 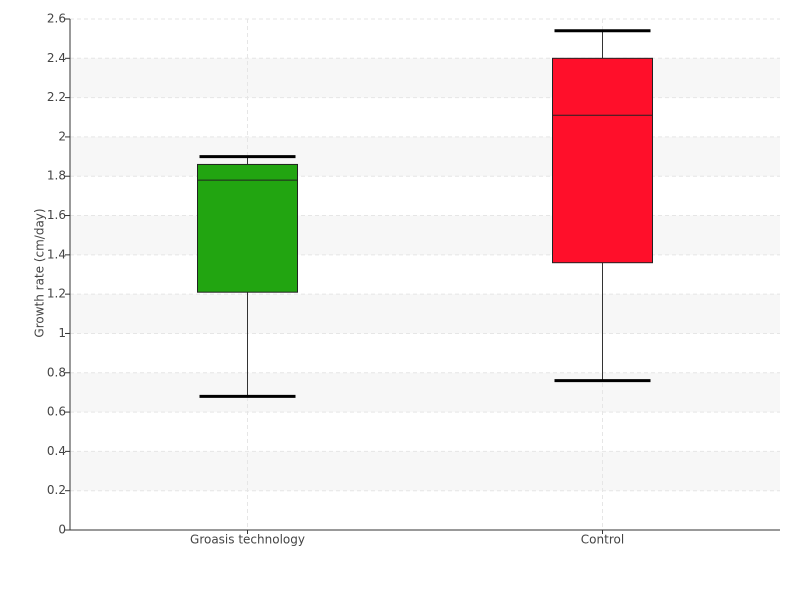 What do you see at coordinates (56, 490) in the screenshot?
I see `y-tick-label: 0.2` at bounding box center [56, 490].